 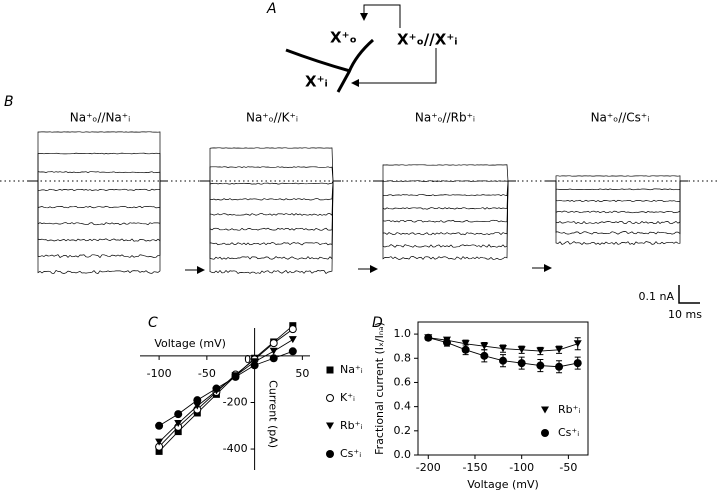 What do you see at coordinates (351, 369) in the screenshot?
I see `legend-label: Na⁺ᵢ` at bounding box center [351, 369].